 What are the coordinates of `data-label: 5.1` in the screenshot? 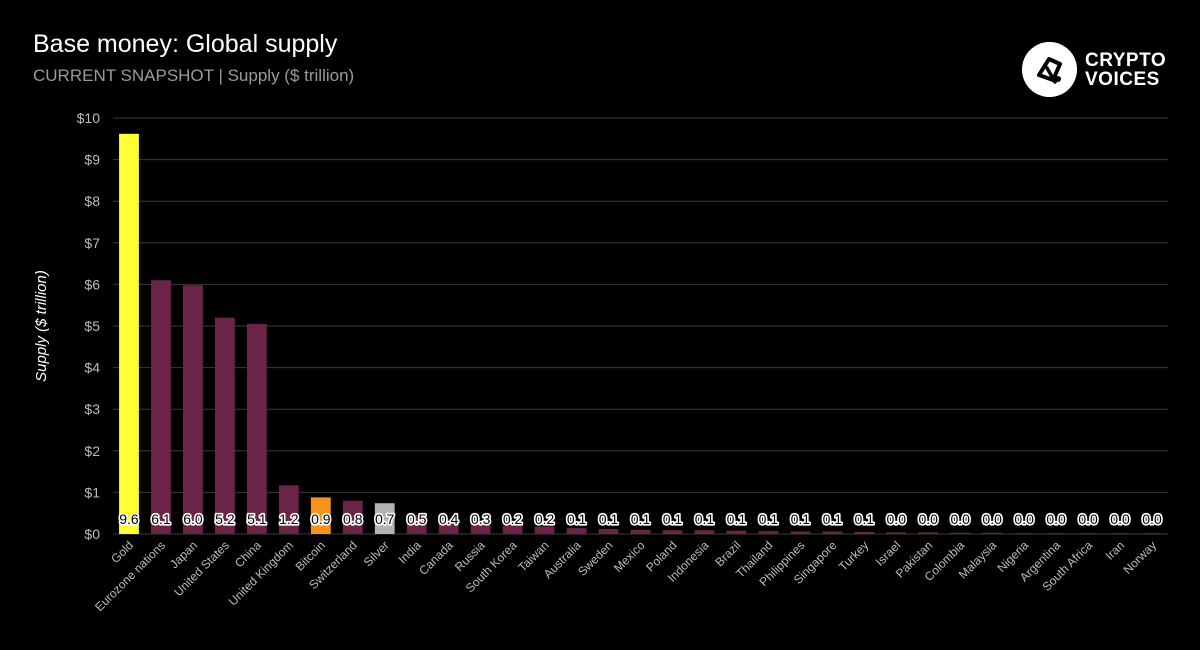 It's located at (257, 519).